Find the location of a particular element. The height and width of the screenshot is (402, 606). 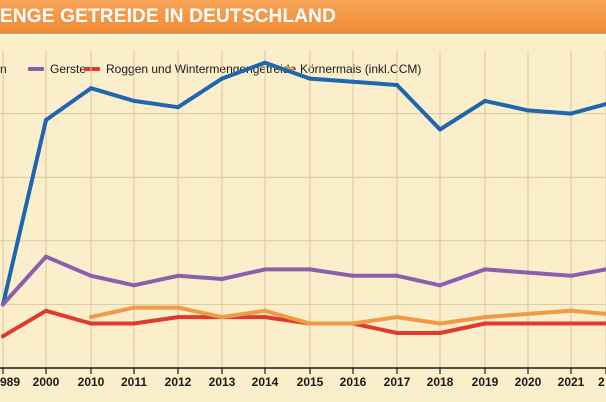

legend-swatch-roggen is located at coordinates (92, 68).